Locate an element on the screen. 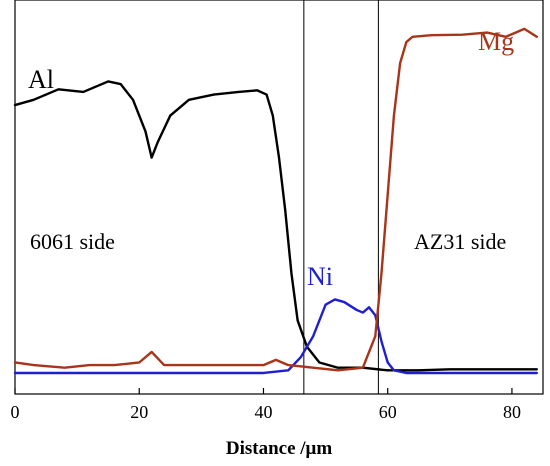  series-label-ni: Ni is located at coordinates (320, 276).